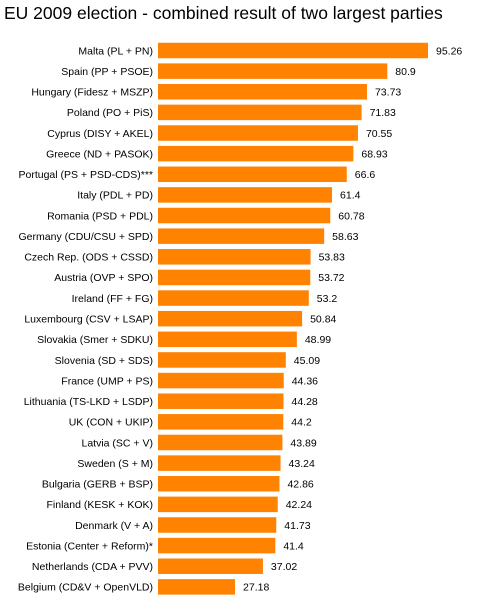 The height and width of the screenshot is (610, 500). Describe the element at coordinates (405, 72) in the screenshot. I see `value-label: 80.9` at that location.